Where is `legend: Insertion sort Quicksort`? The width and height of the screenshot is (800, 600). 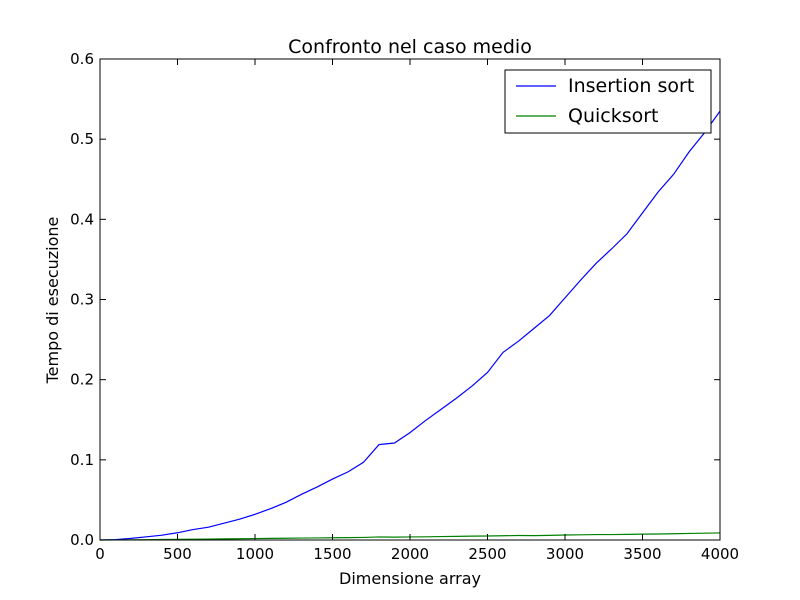 legend: Insertion sort Quicksort is located at coordinates (608, 101).